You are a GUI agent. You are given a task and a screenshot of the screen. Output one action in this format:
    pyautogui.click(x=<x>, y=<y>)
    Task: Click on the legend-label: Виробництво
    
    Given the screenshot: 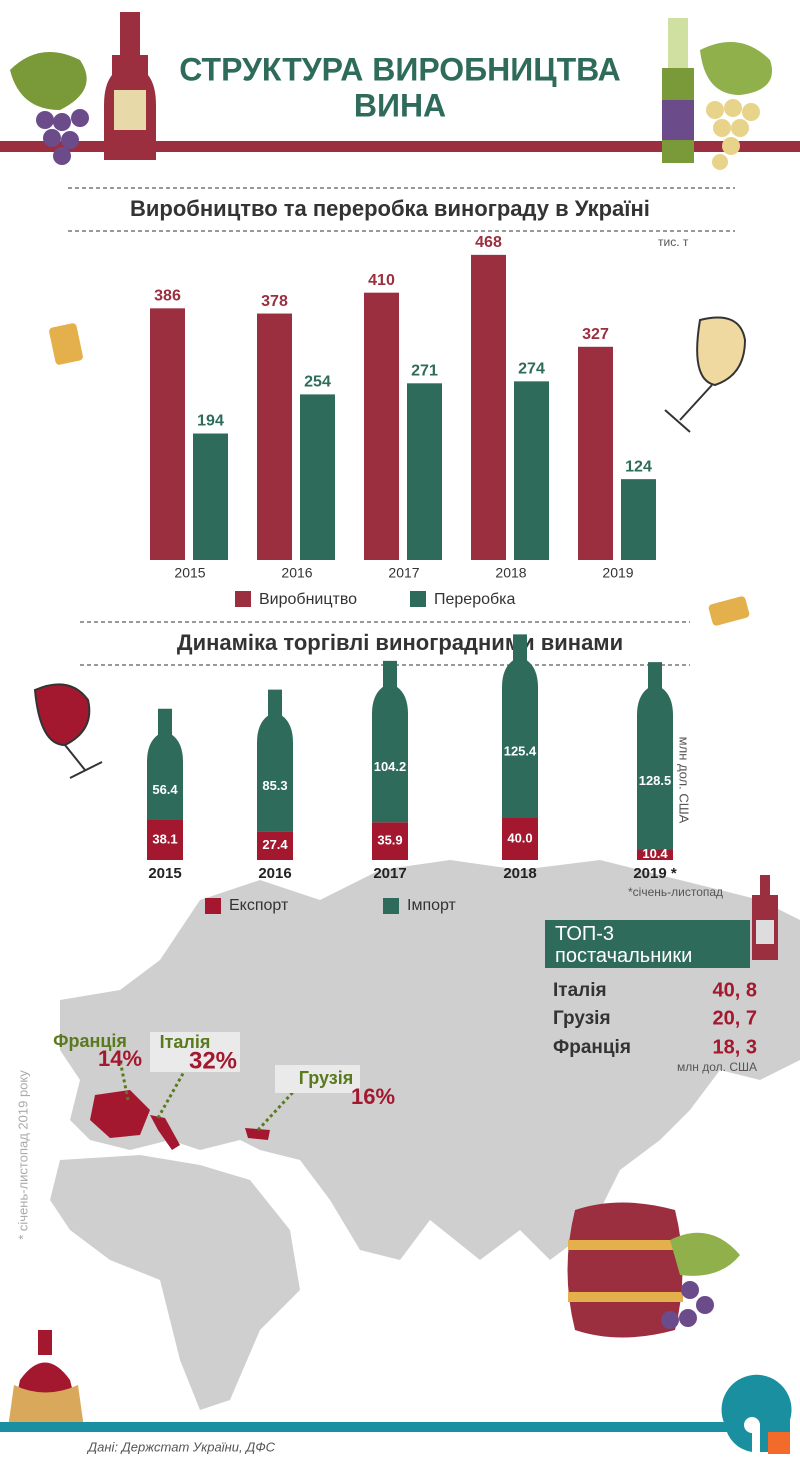 What is the action you would take?
    pyautogui.click(x=308, y=599)
    